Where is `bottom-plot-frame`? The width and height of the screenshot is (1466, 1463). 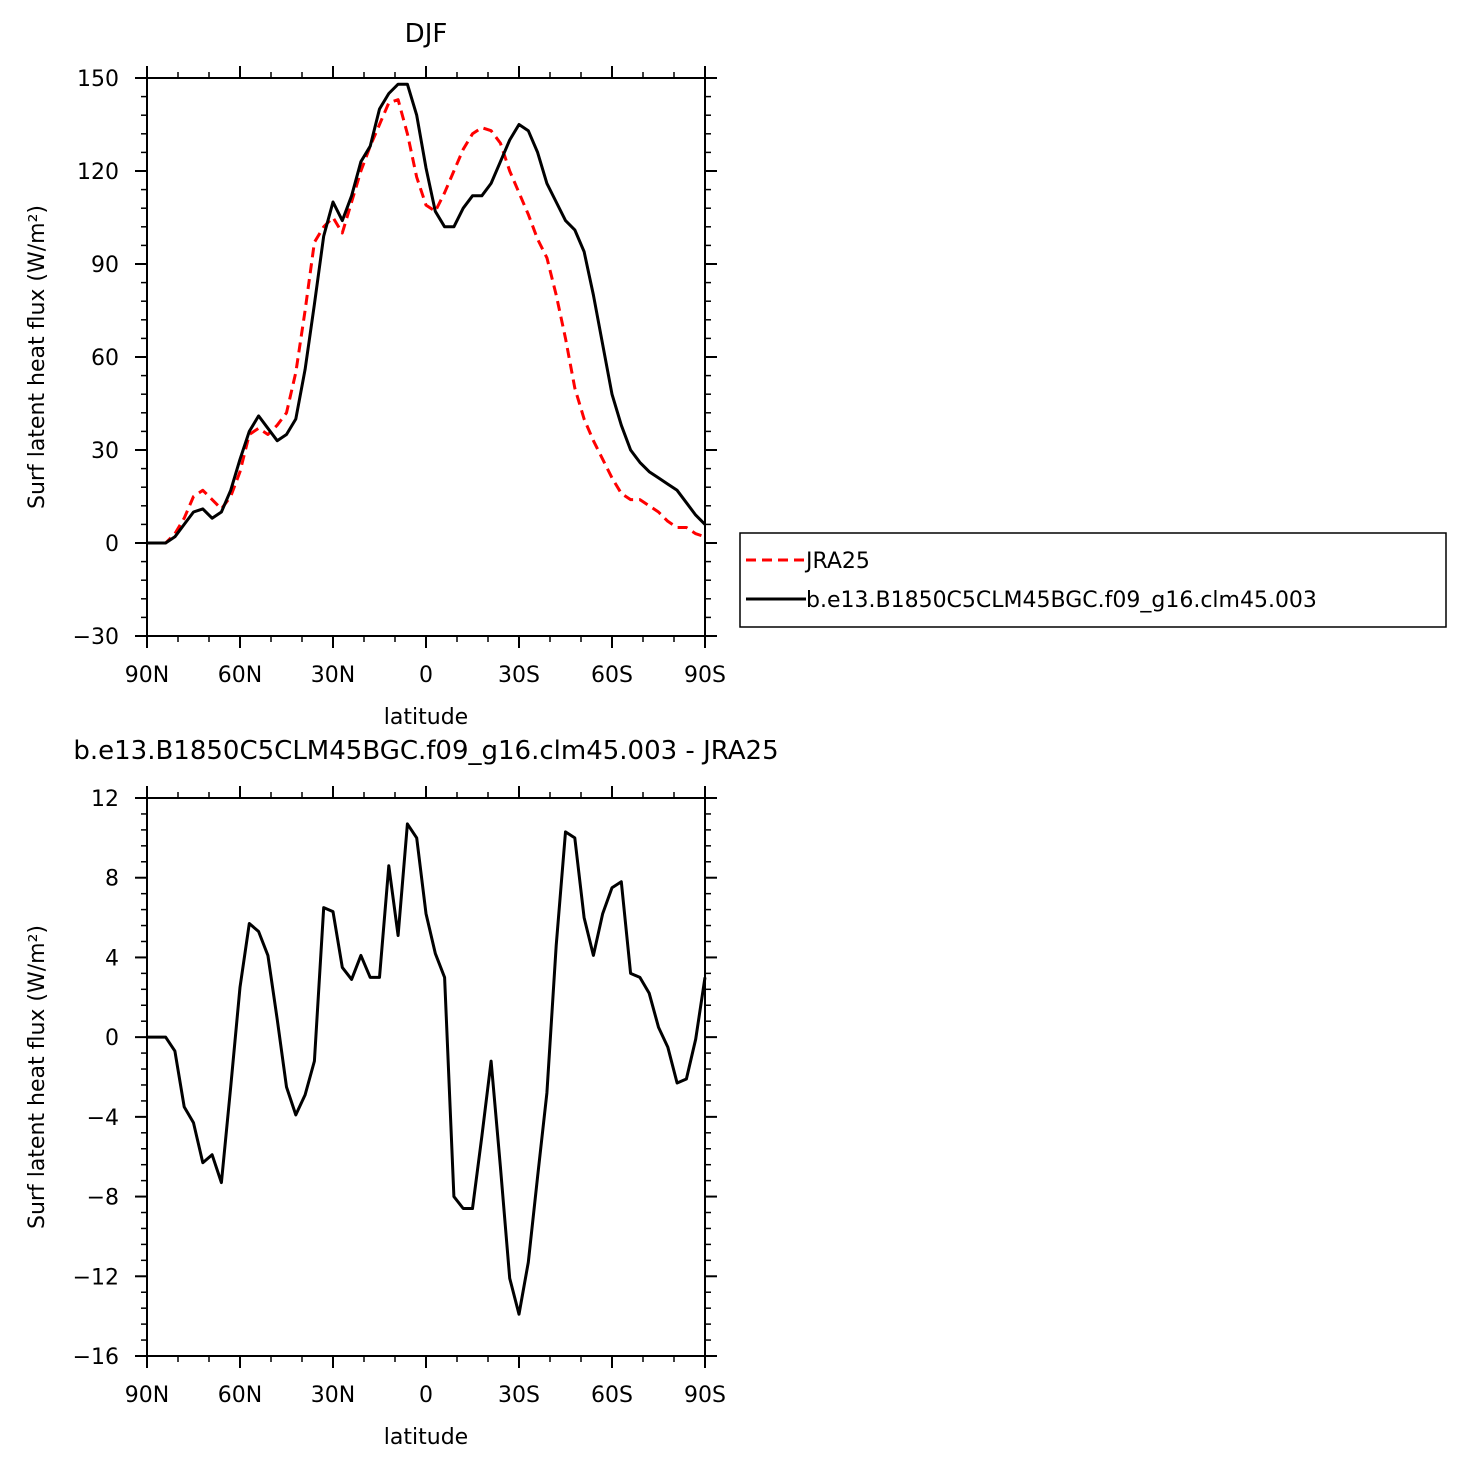 bottom-plot-frame is located at coordinates (426, 1077).